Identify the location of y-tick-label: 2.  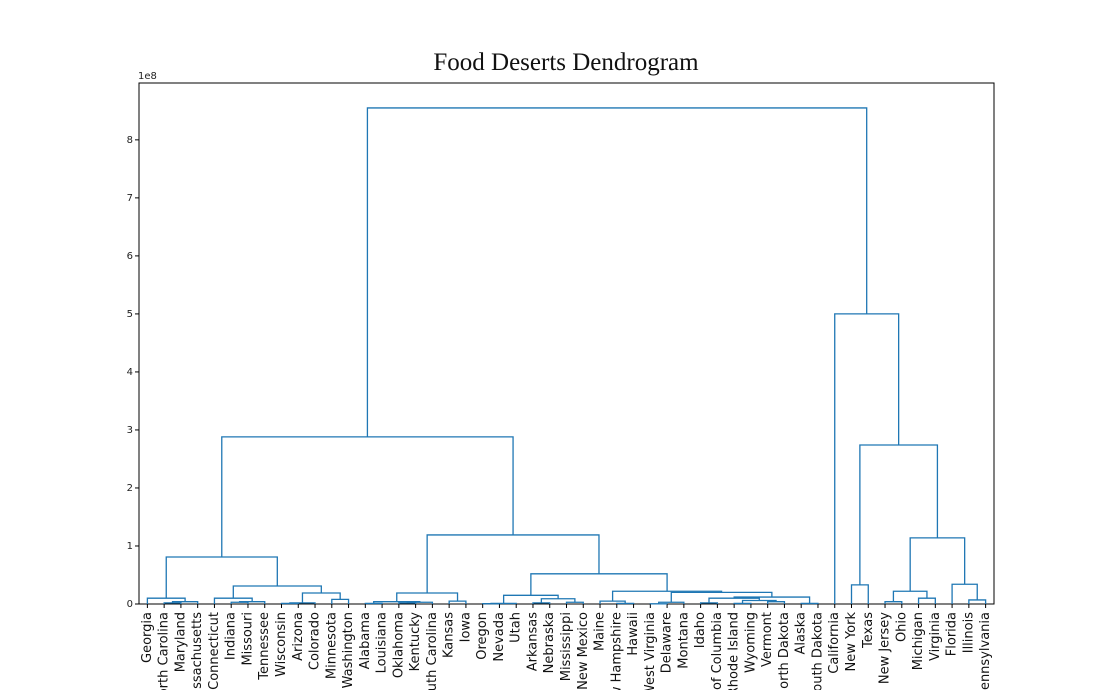
(130, 488).